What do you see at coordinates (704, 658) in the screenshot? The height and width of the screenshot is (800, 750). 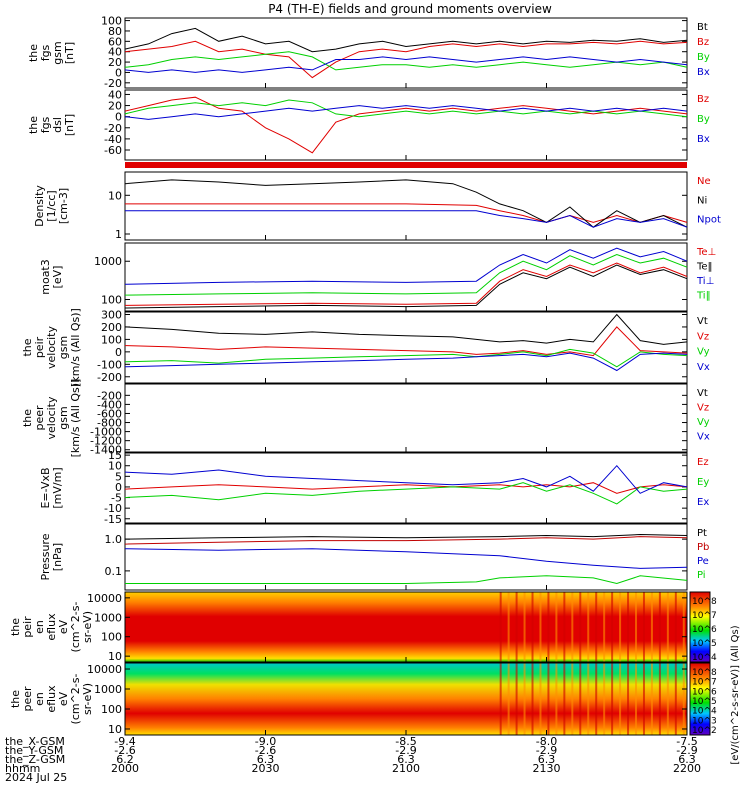 I see `colorbar-tick: 10^4` at bounding box center [704, 658].